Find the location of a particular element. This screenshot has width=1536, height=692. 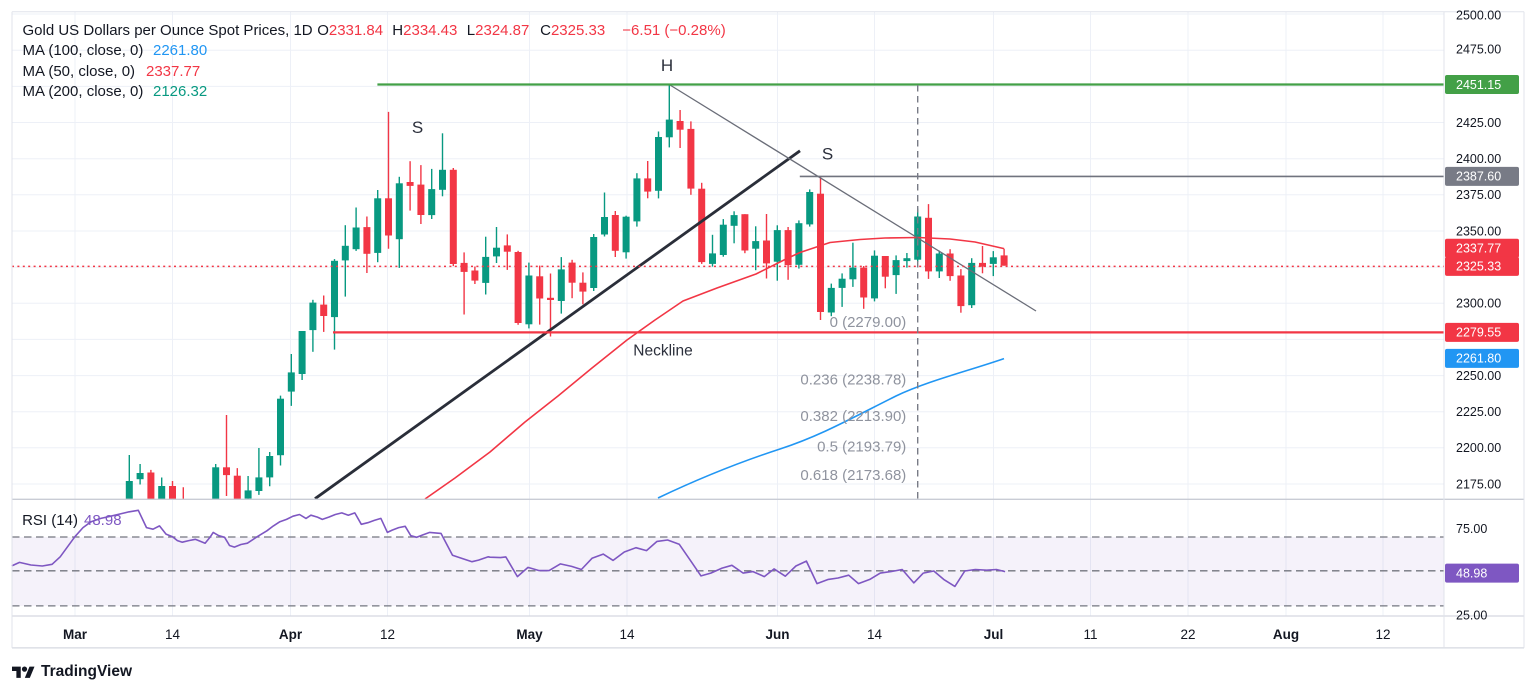

svg-text: 2425.00 is located at coordinates (1478, 123).